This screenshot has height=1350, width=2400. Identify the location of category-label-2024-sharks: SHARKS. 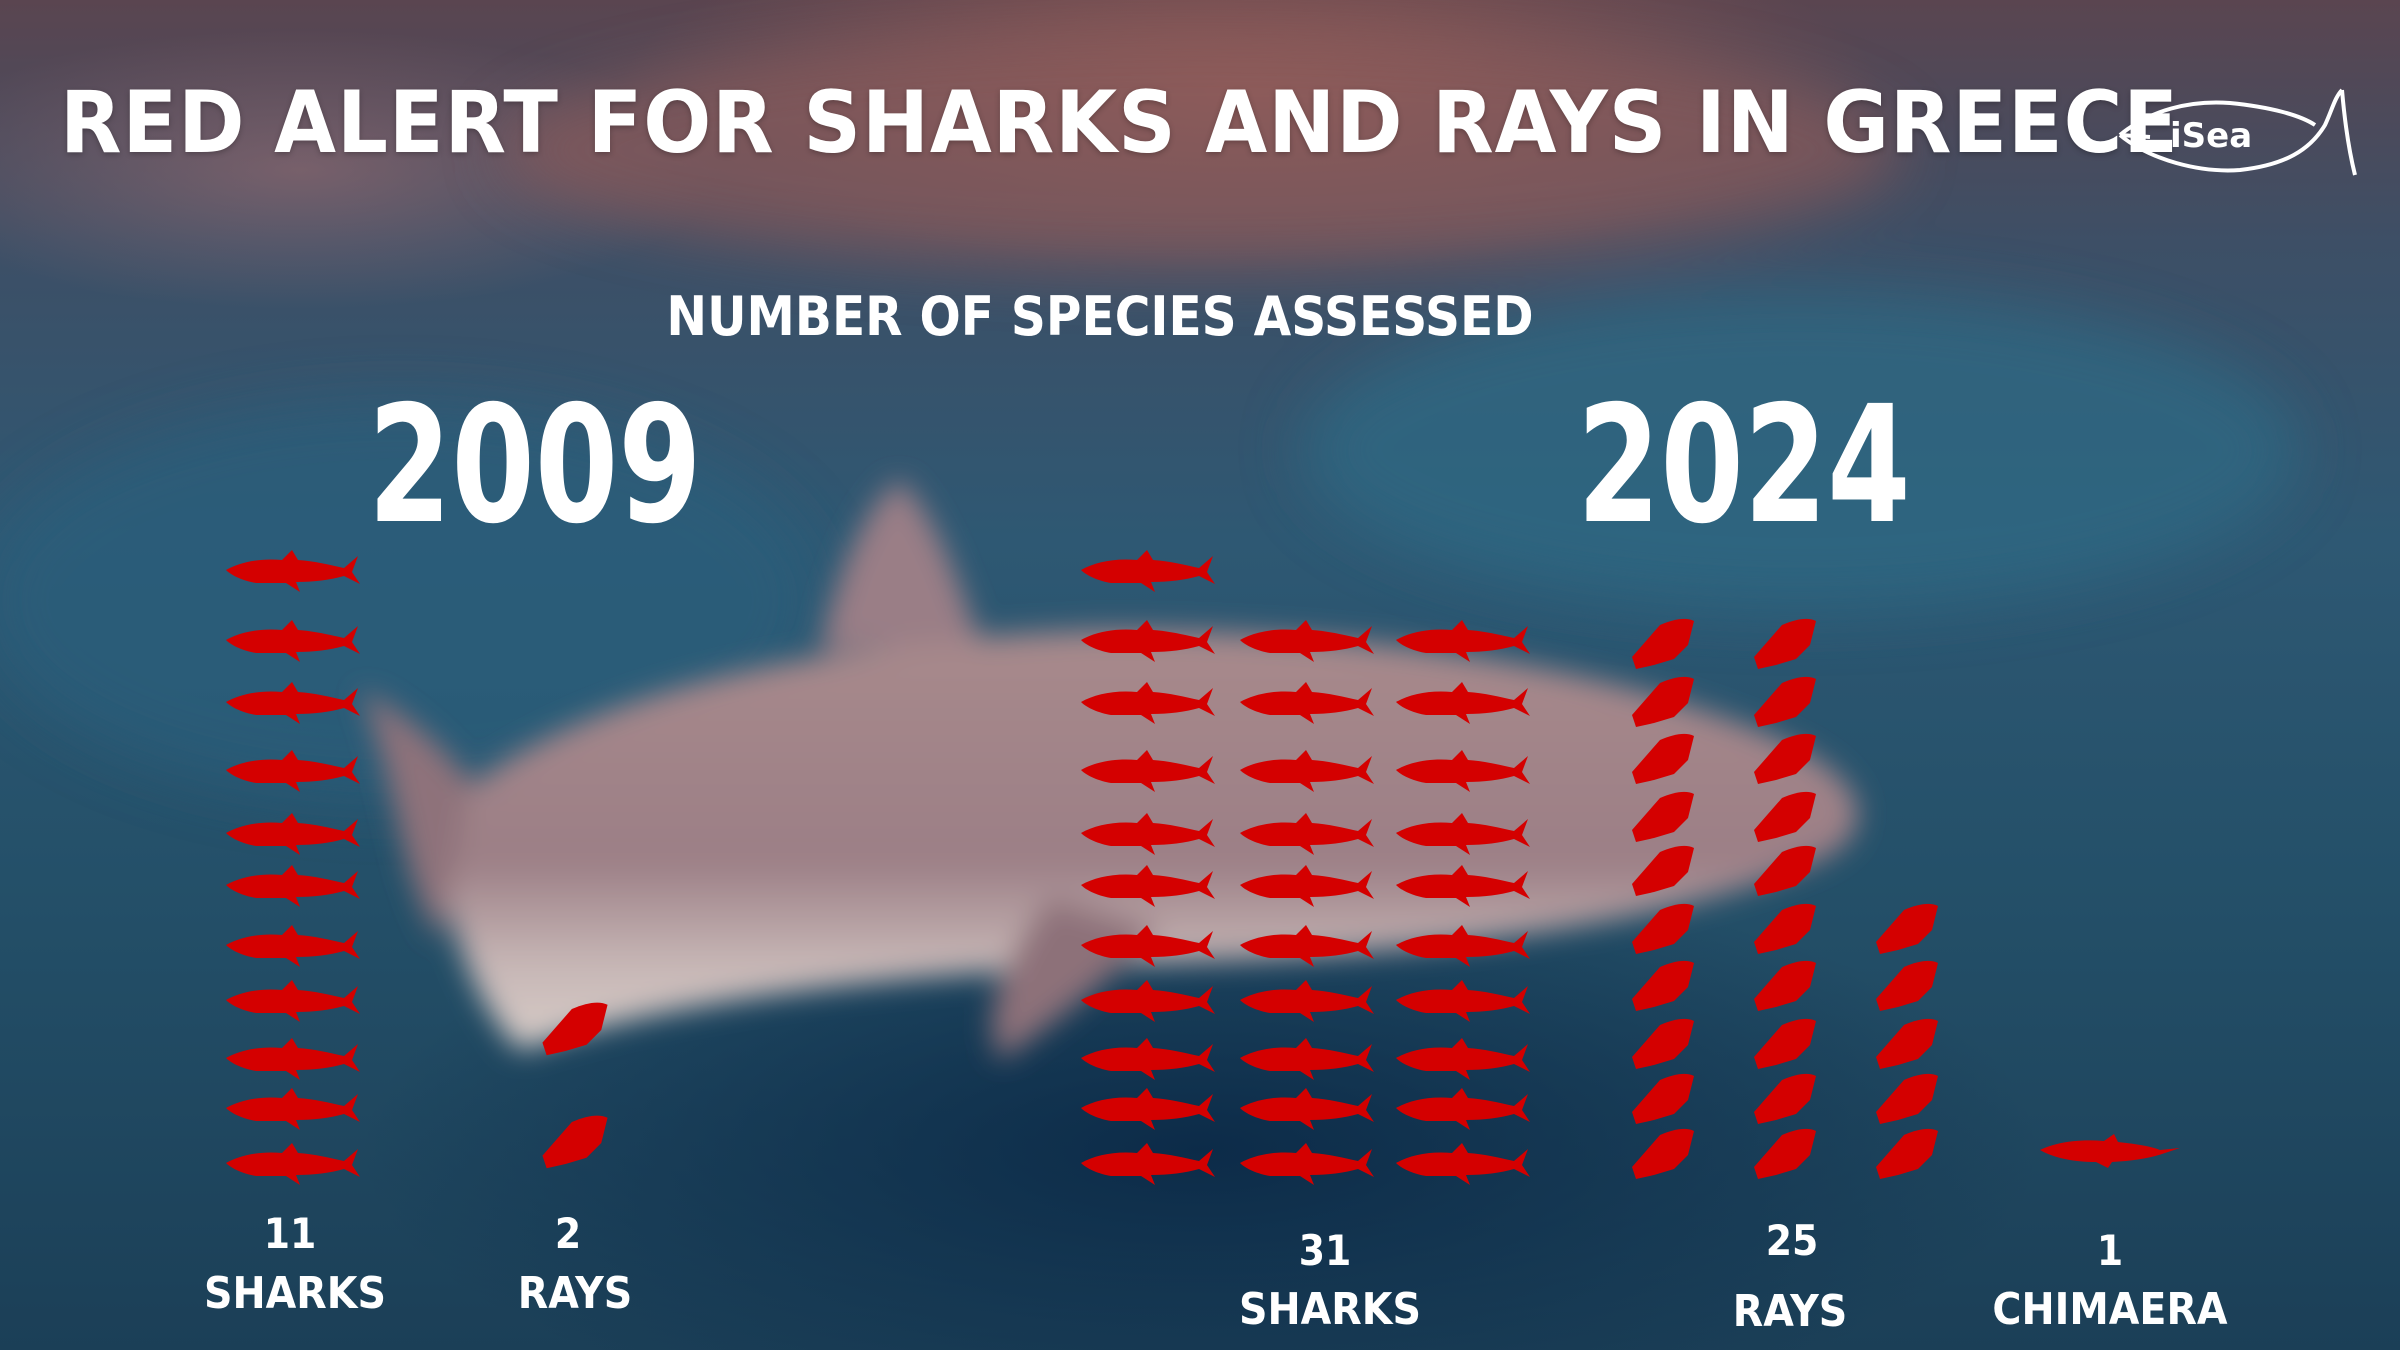
(1329, 1309).